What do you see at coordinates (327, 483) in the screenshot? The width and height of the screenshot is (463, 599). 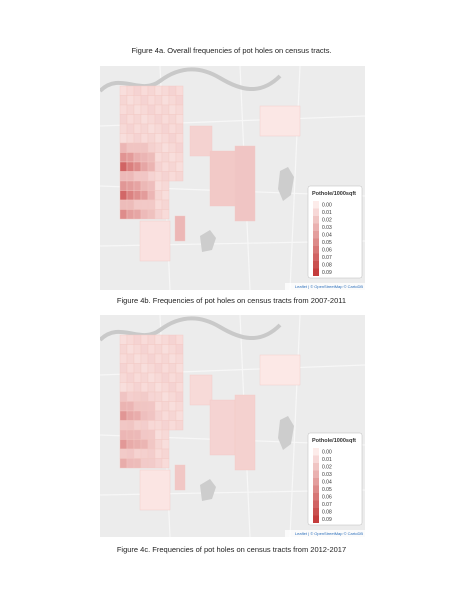 I see `legend-label: 0.04` at bounding box center [327, 483].